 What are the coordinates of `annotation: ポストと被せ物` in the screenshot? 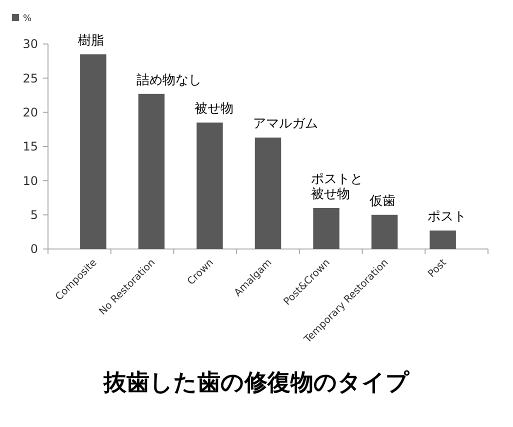 It's located at (337, 187).